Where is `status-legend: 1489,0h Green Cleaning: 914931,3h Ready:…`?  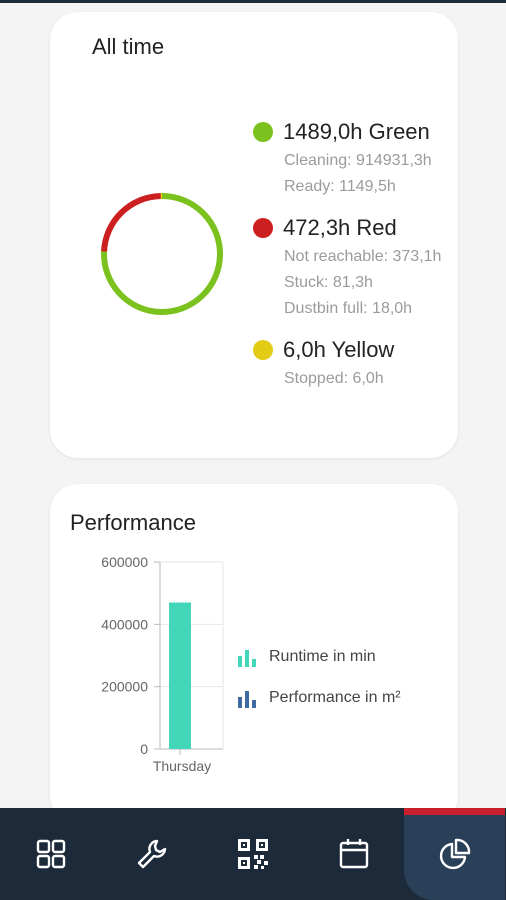
status-legend: 1489,0h Green Cleaning: 914931,3h Ready:… is located at coordinates (355, 260).